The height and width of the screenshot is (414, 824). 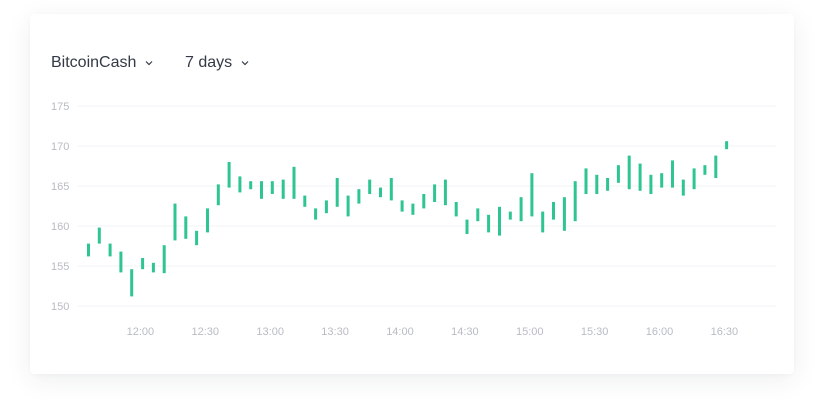 I want to click on x-tick-label: 15:00, so click(x=530, y=332).